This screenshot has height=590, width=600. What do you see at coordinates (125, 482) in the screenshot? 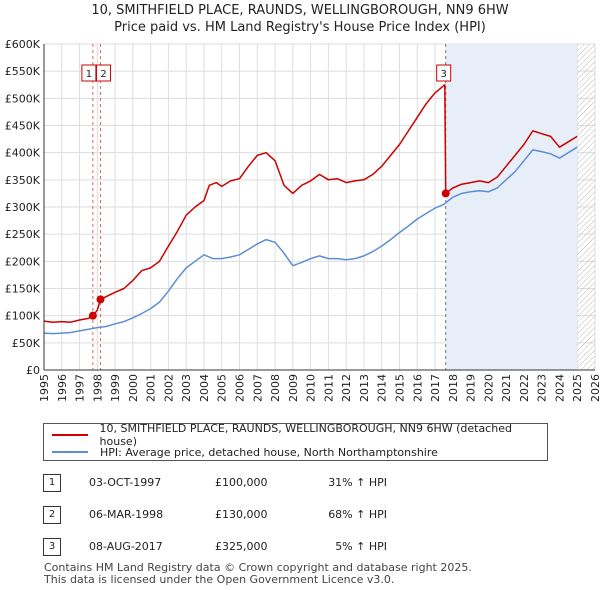
I see `transaction-date: 03-OCT-1997` at bounding box center [125, 482].